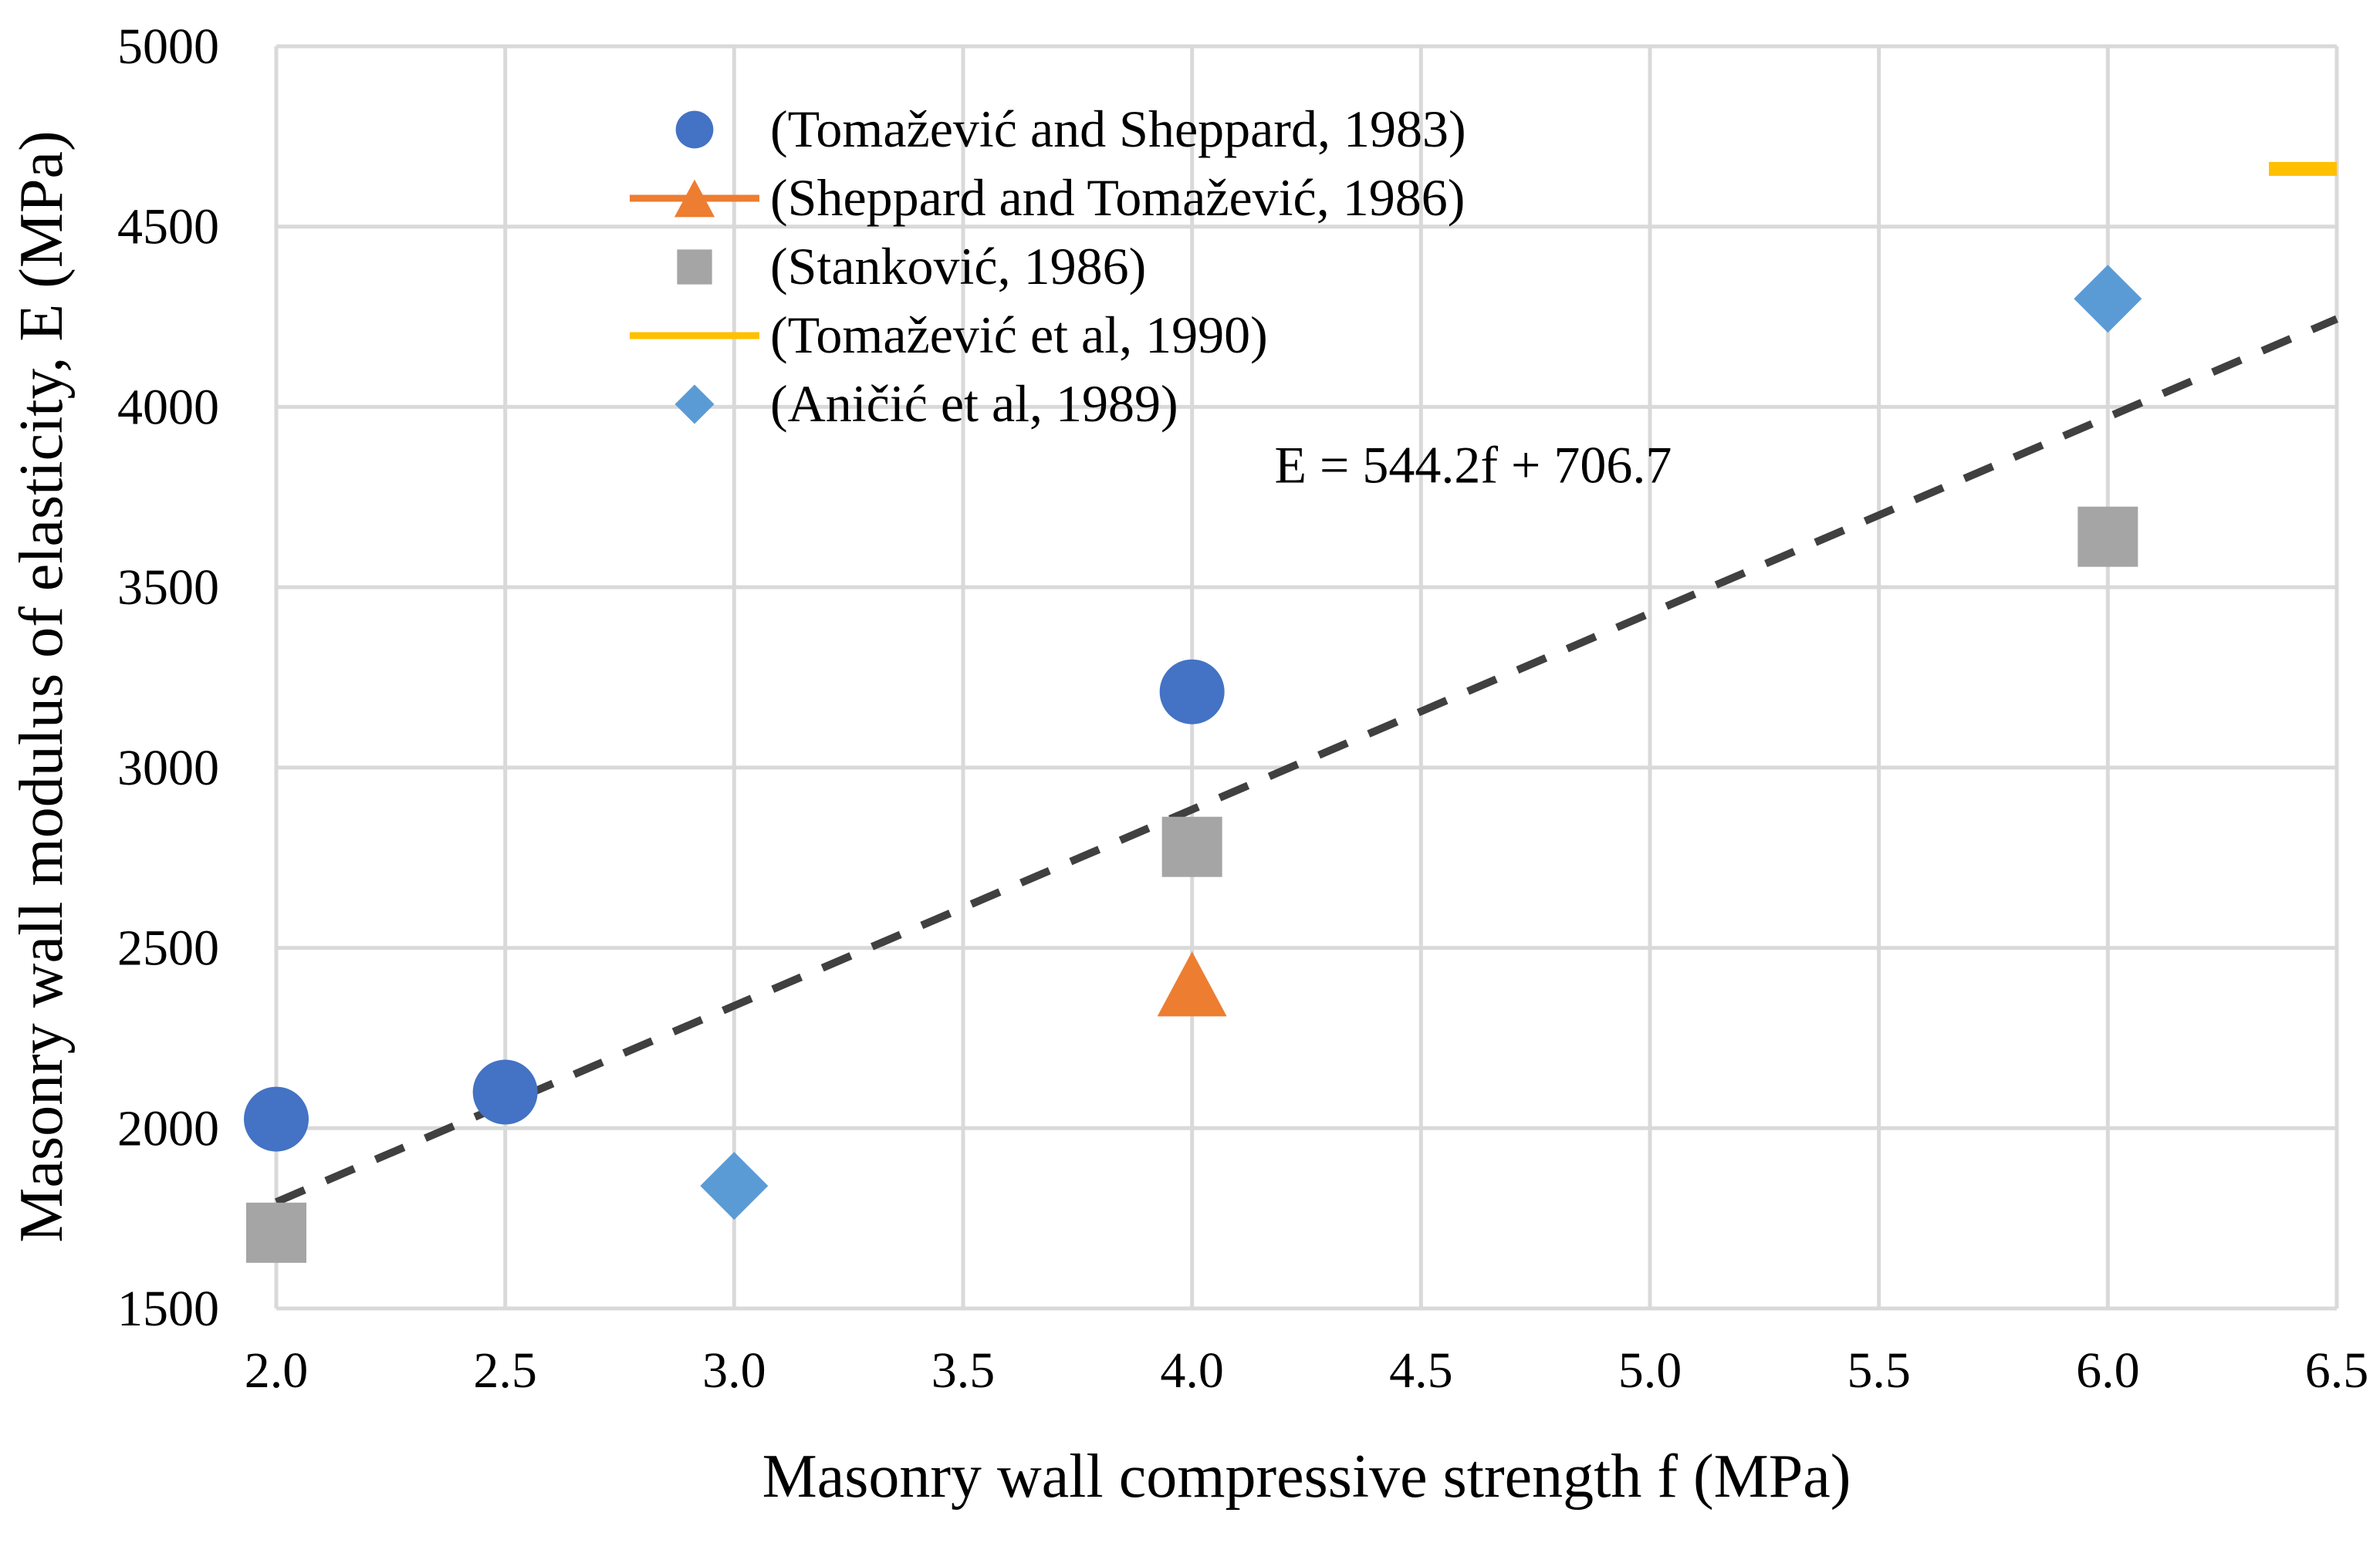  What do you see at coordinates (168, 768) in the screenshot?
I see `y-tick-label-3: 3000` at bounding box center [168, 768].